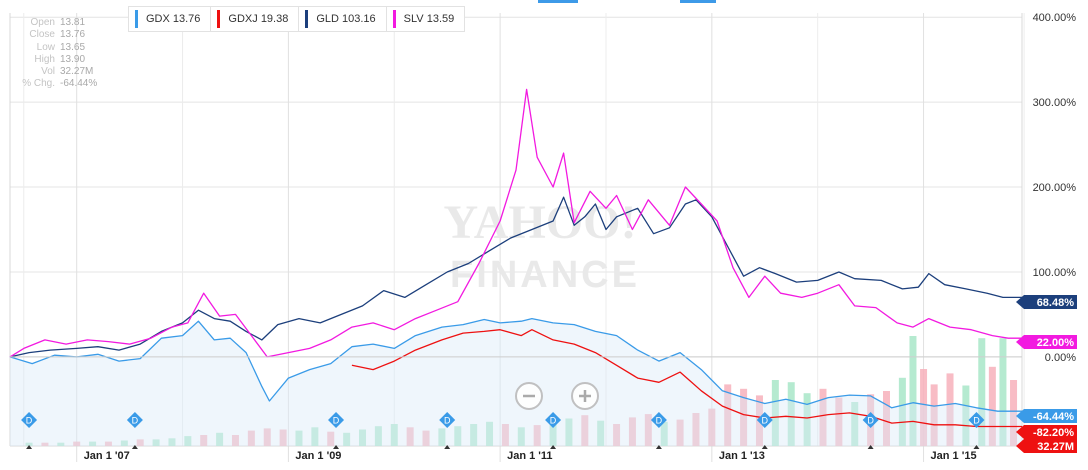 Image resolution: width=1088 pixels, height=470 pixels. What do you see at coordinates (343, 19) in the screenshot?
I see `legend-item-gld: GLD 103.16` at bounding box center [343, 19].